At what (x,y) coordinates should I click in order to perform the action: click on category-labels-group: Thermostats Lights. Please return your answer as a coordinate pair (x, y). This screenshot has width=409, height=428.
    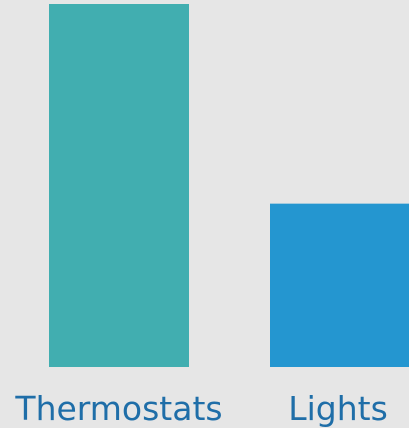
    Looking at the image, I should click on (200, 408).